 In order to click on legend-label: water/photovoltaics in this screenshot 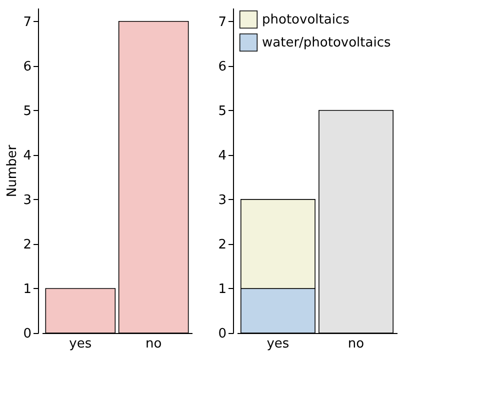, I will do `click(326, 43)`.